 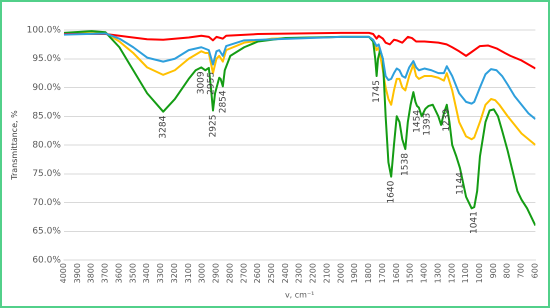 What do you see at coordinates (341, 273) in the screenshot?
I see `x-tick-label: 2000` at bounding box center [341, 273].